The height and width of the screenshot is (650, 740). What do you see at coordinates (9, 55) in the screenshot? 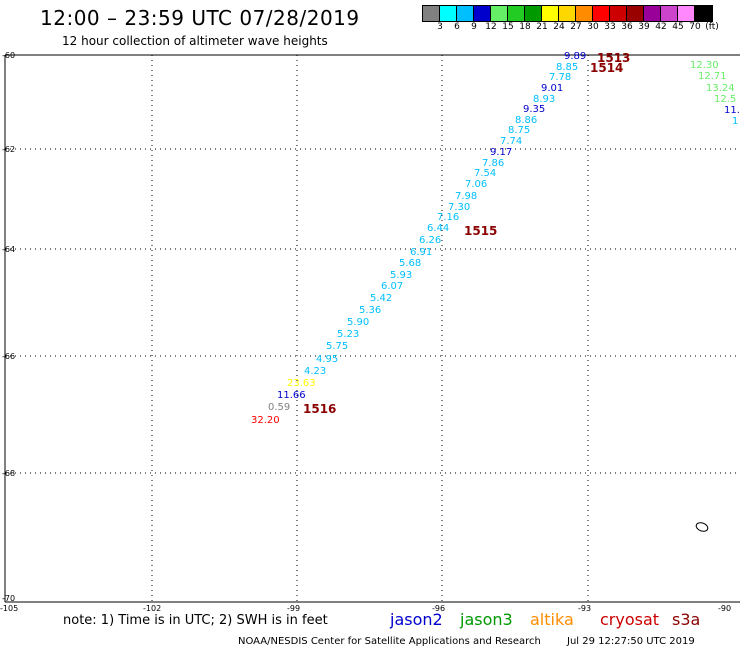
I see `lat-label: -60` at bounding box center [9, 55].